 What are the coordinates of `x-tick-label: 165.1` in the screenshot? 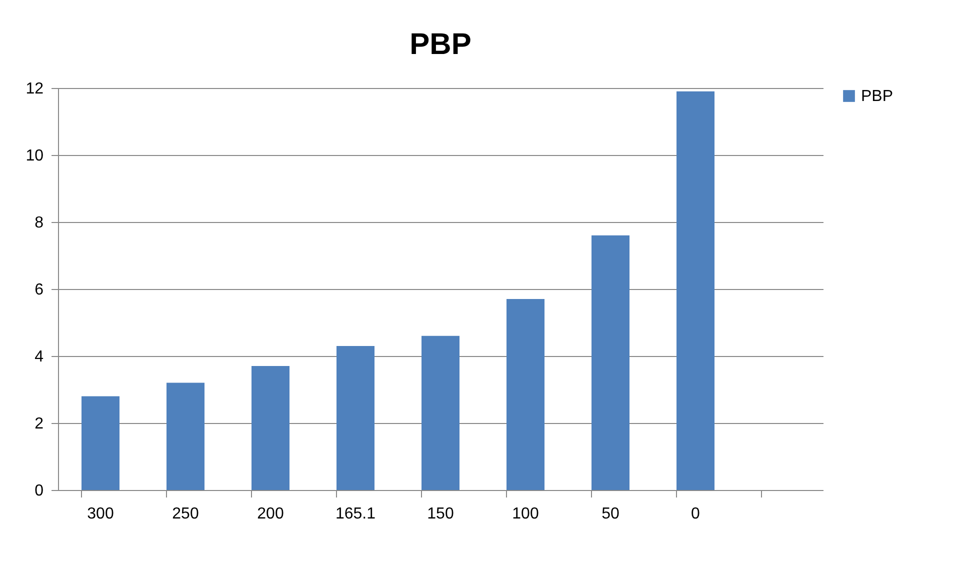 It's located at (355, 514).